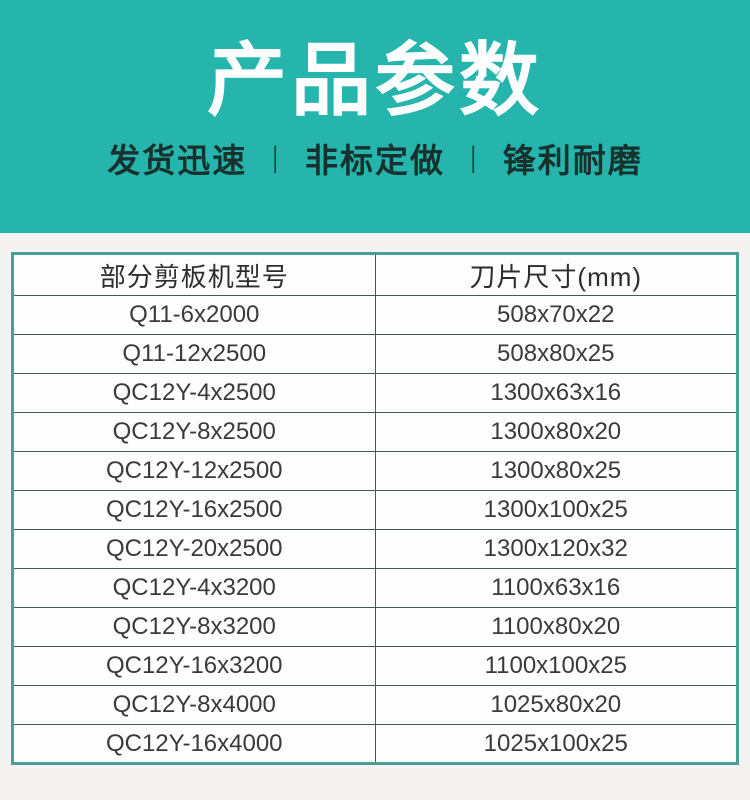 This screenshot has height=800, width=750. Describe the element at coordinates (194, 354) in the screenshot. I see `model-cell: Q11-12x2500` at that location.